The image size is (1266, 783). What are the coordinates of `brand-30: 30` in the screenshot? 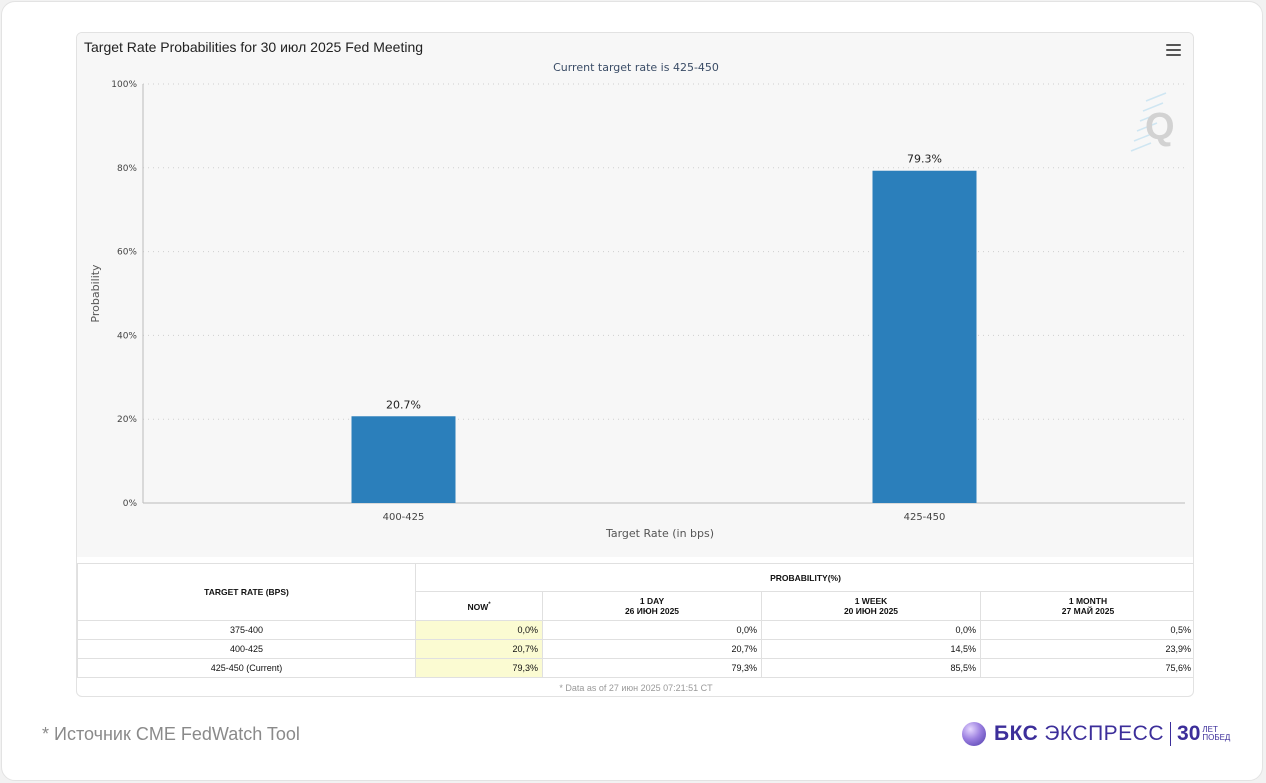 It's located at (1189, 733).